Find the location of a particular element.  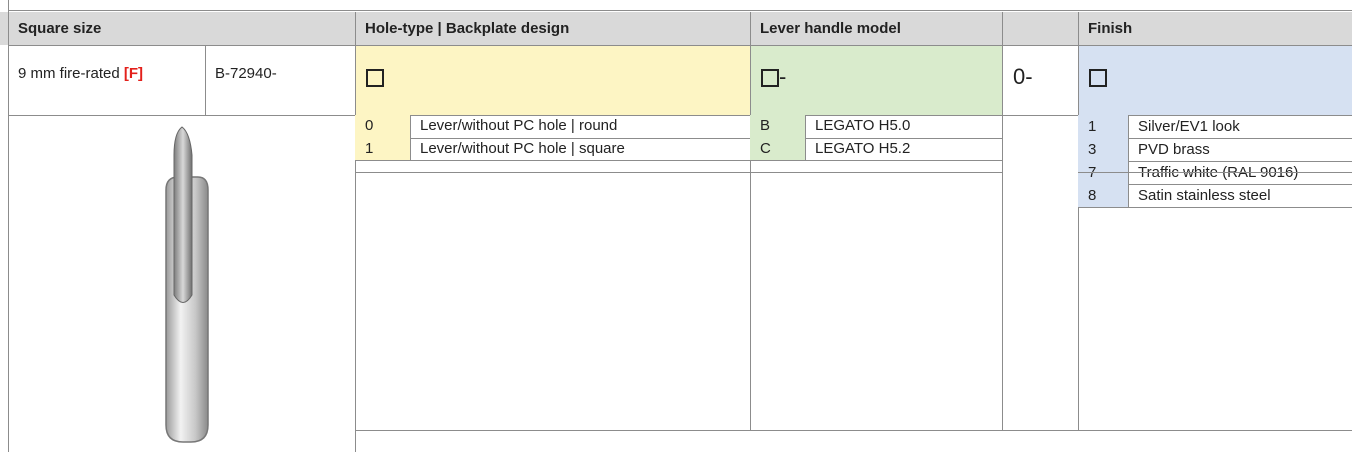

option-label: Lever/without PC hole | round is located at coordinates (519, 125).